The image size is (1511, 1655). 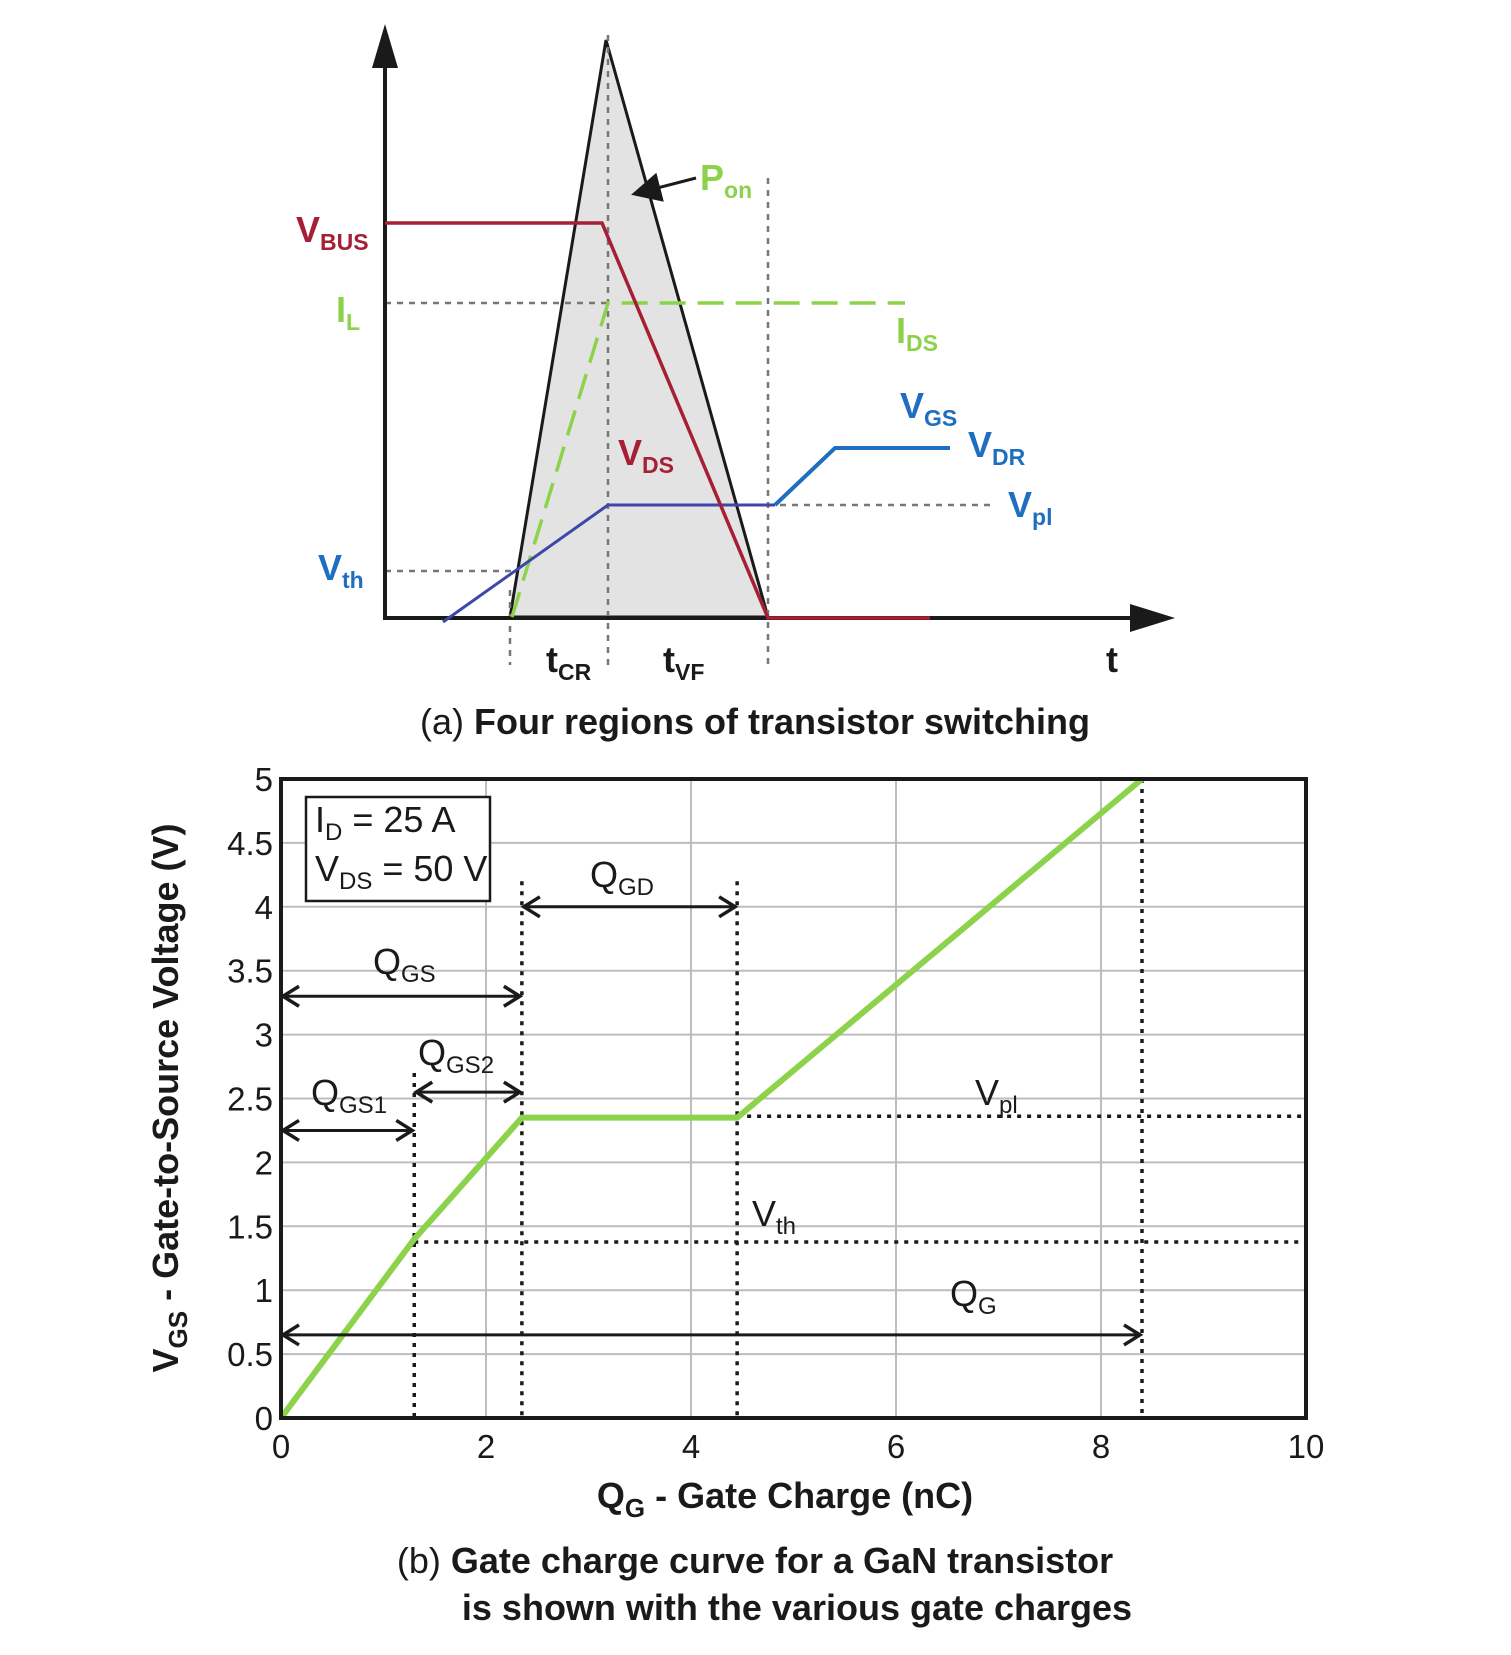 What do you see at coordinates (629, 907) in the screenshot?
I see `qgd-arrow` at bounding box center [629, 907].